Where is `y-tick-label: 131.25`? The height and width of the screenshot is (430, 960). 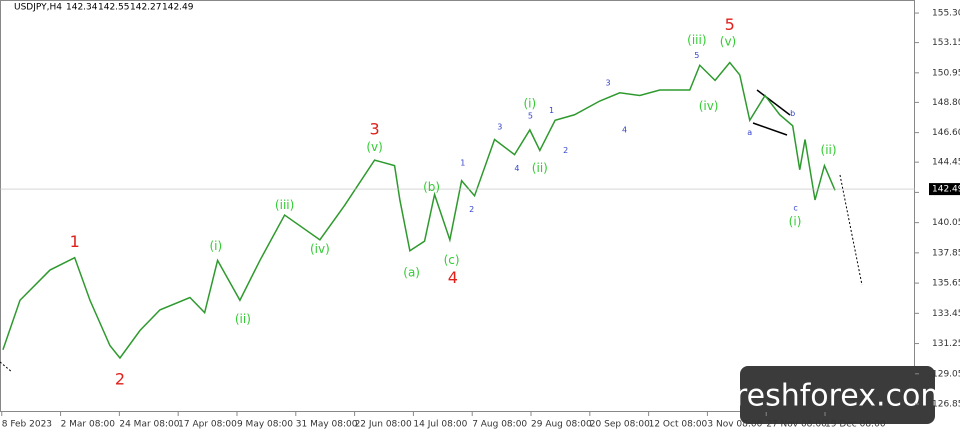
y-tick-label: 131.25 is located at coordinates (946, 344).